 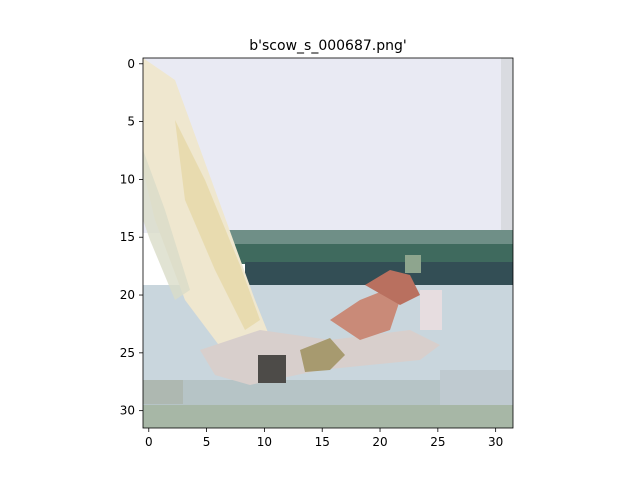 I want to click on figure-title: b'scow_s_000687.png', so click(x=327, y=46).